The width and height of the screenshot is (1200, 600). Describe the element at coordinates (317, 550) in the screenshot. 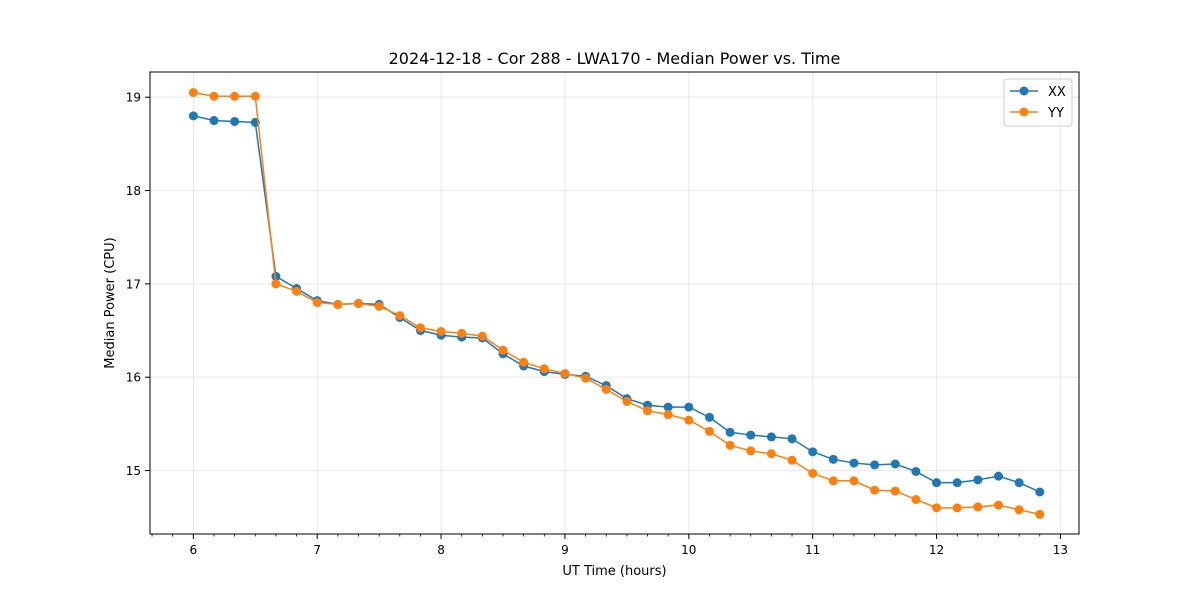

I see `x-tick-label: 7` at that location.